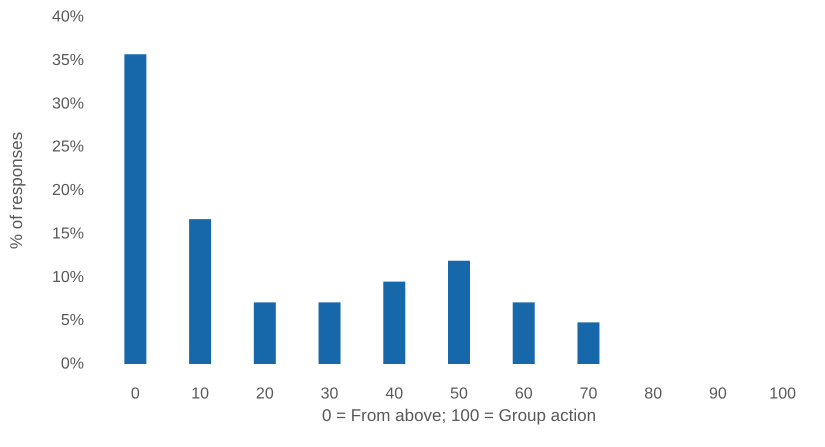  I want to click on y-tick-label: 15%, so click(68, 233).